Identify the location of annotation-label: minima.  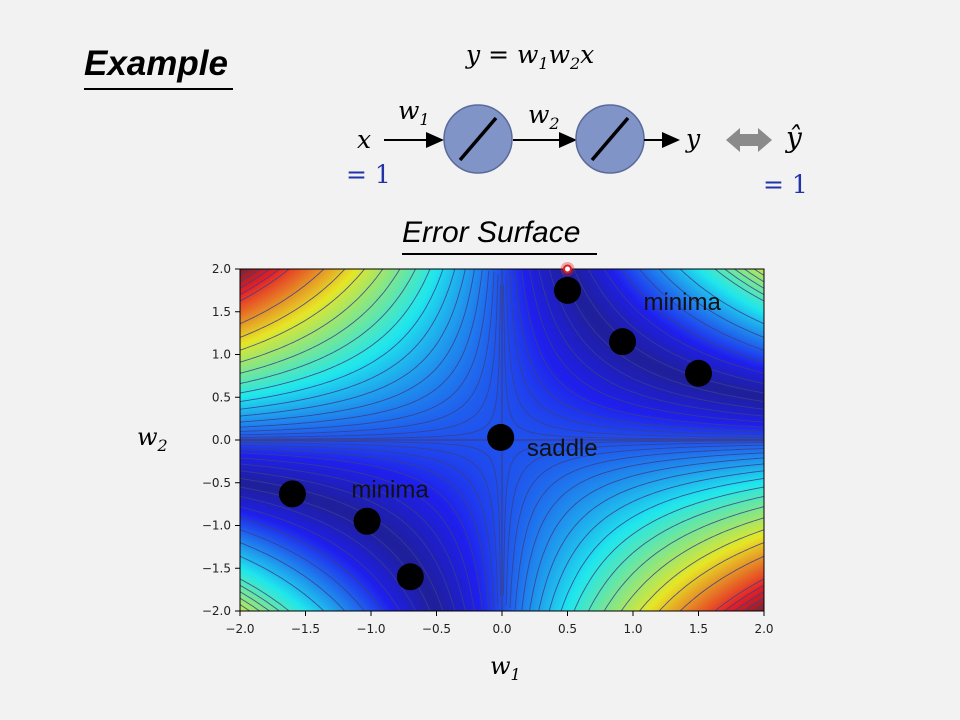
(390, 489).